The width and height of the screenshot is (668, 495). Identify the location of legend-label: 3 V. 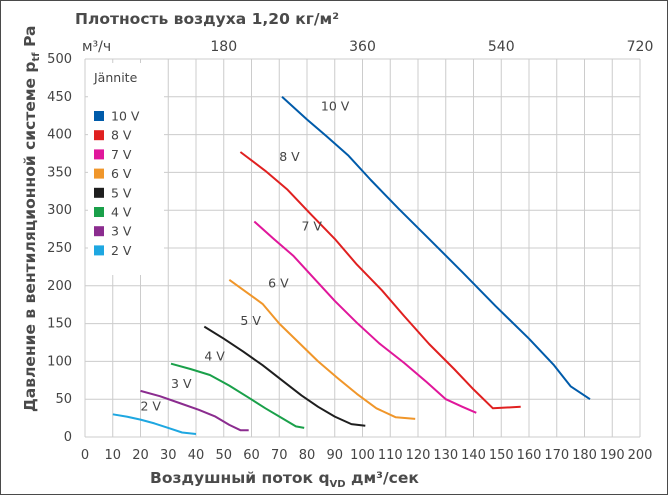
(121, 231).